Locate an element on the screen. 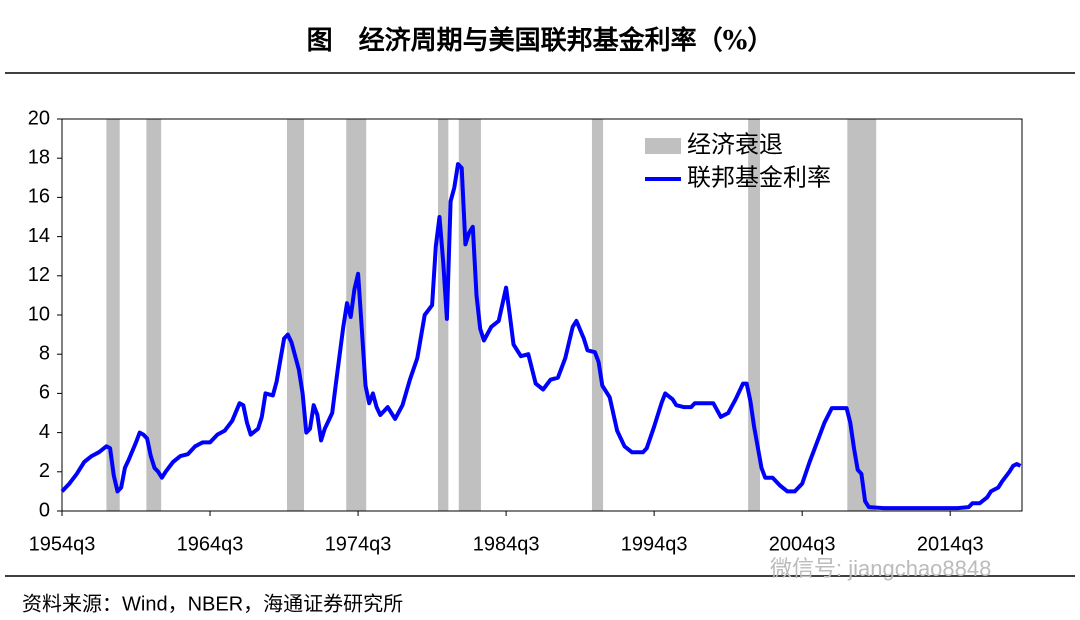 Image resolution: width=1080 pixels, height=620 pixels. y-tick-label: 0 is located at coordinates (44, 510).